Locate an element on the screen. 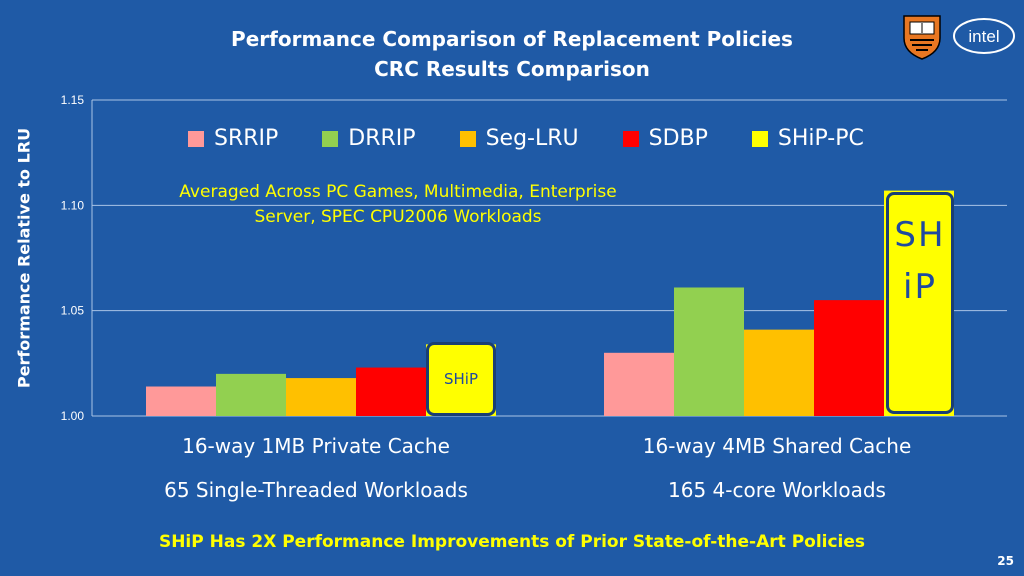 The width and height of the screenshot is (1024, 576). ship-callout-small: SHiP is located at coordinates (461, 379).